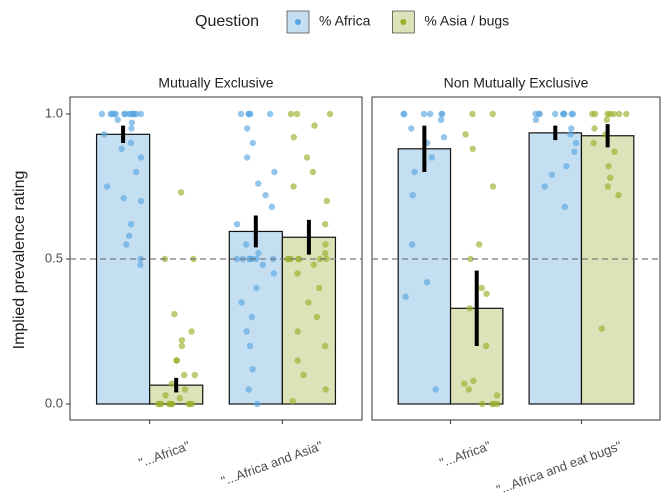 The image size is (661, 495). What do you see at coordinates (466, 21) in the screenshot?
I see `legend-label: % Asia / bugs` at bounding box center [466, 21].